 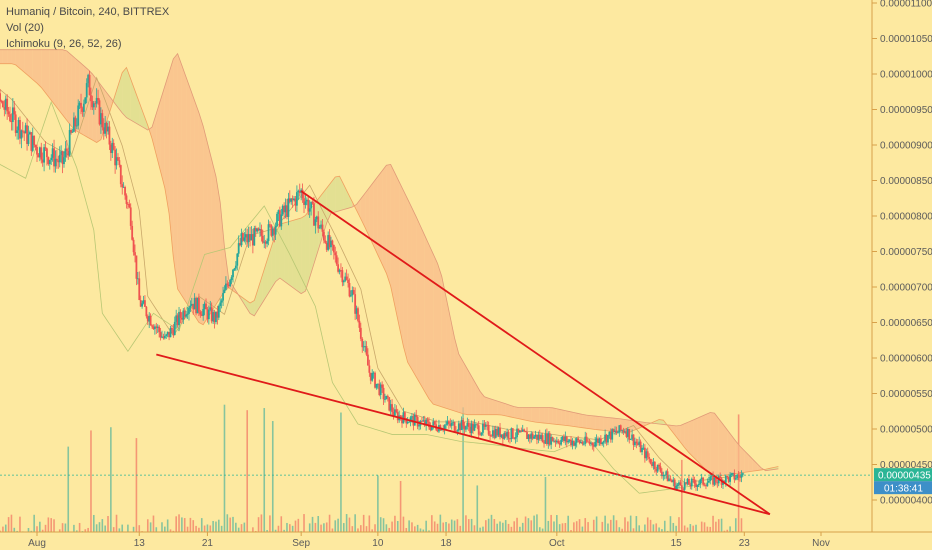 What do you see at coordinates (466, 541) in the screenshot?
I see `time-axis` at bounding box center [466, 541].